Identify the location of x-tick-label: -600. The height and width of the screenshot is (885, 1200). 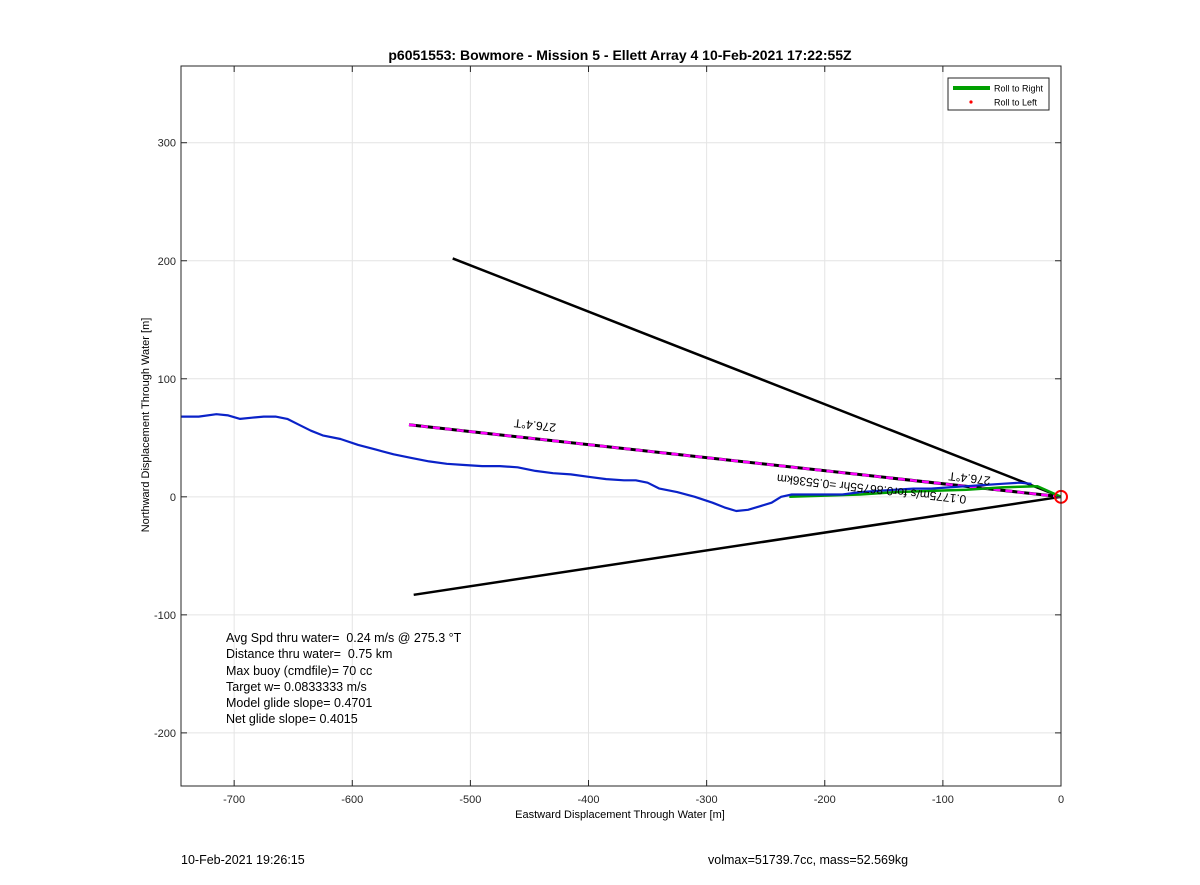
(352, 800).